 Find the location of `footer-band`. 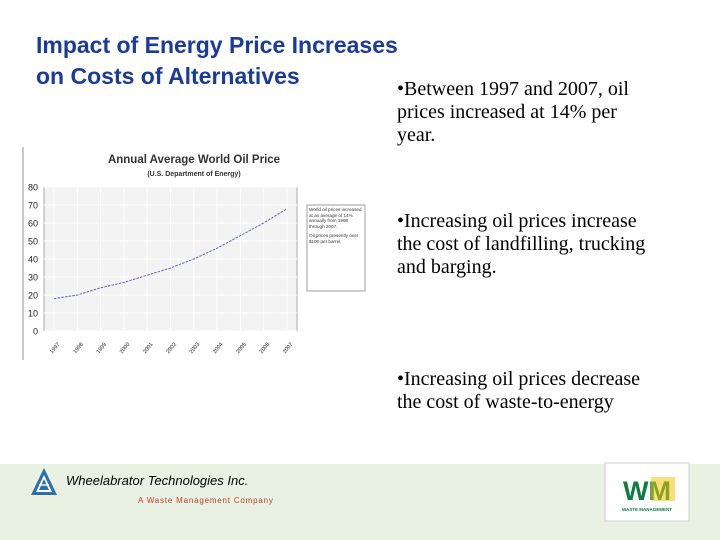

footer-band is located at coordinates (360, 502).